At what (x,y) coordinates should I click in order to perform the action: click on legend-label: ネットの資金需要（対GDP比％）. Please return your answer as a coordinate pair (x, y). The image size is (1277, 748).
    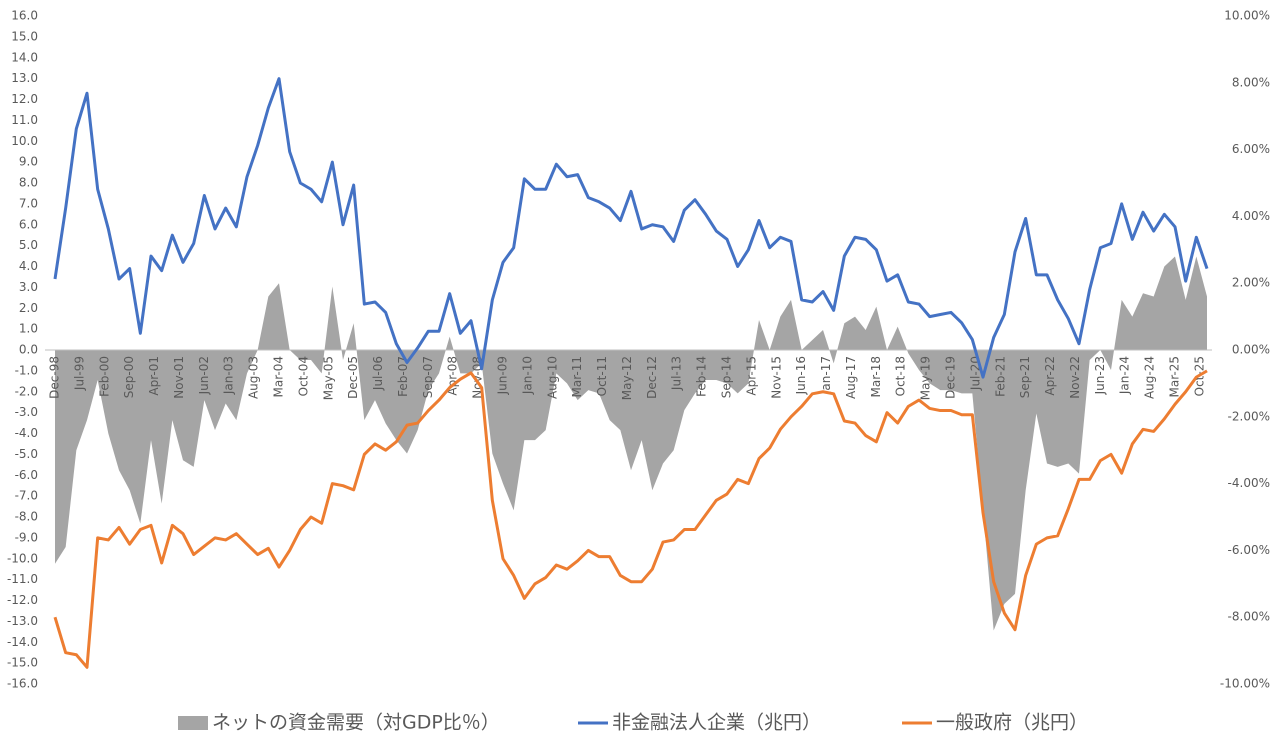
    Looking at the image, I should click on (356, 723).